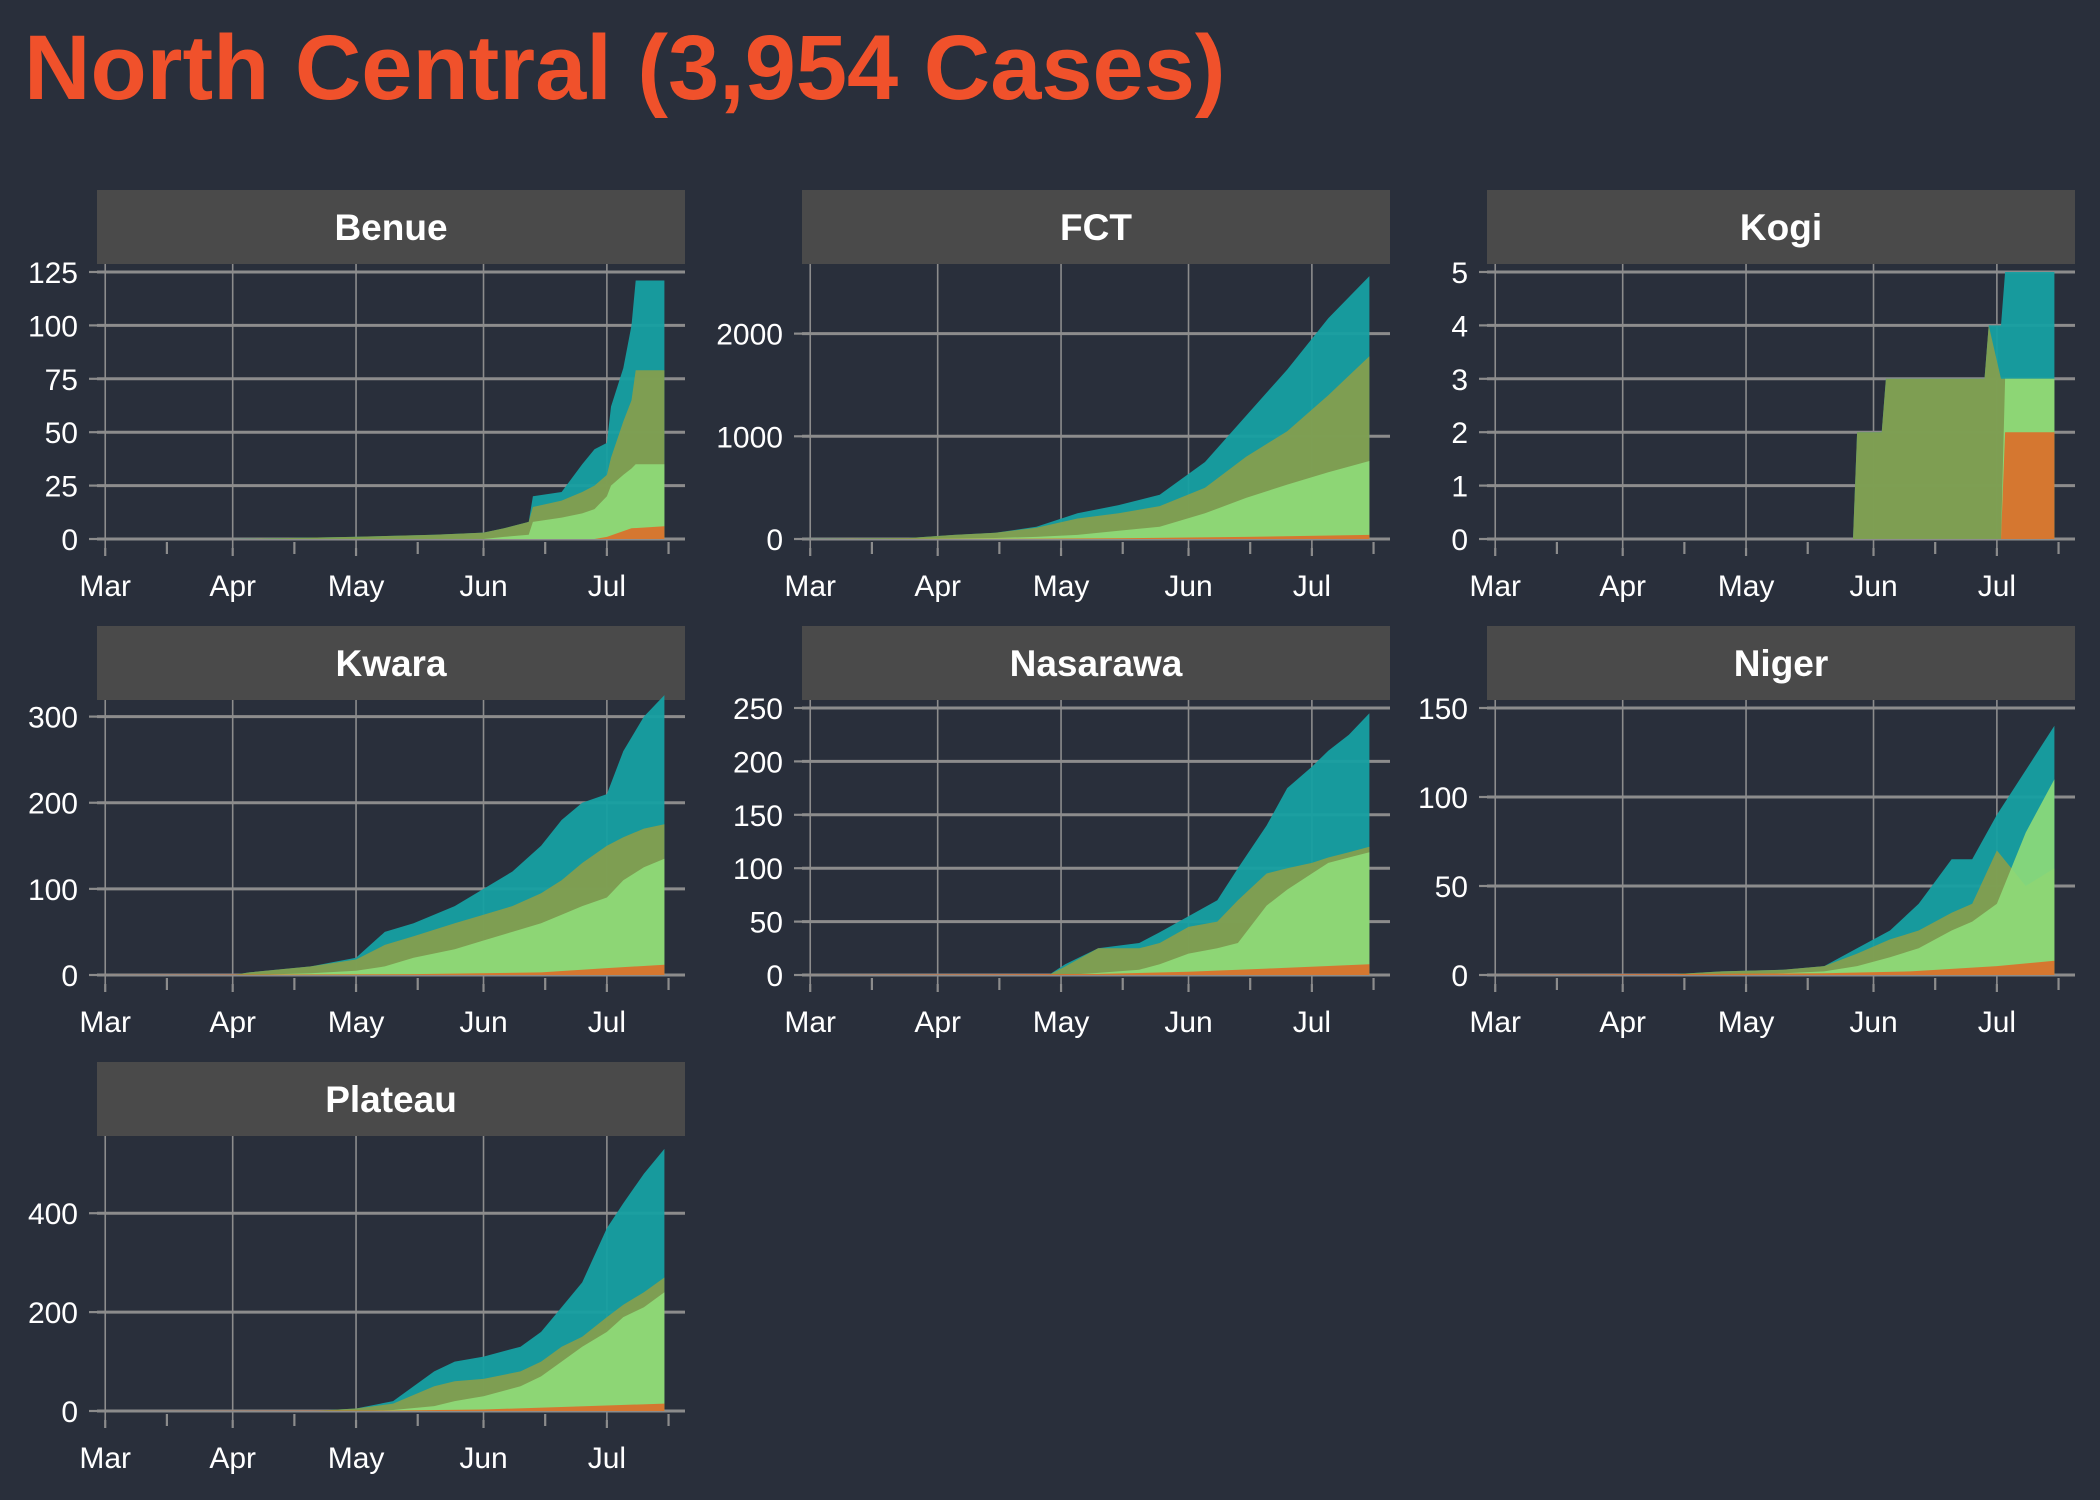 Image resolution: width=2100 pixels, height=1500 pixels. What do you see at coordinates (53, 718) in the screenshot?
I see `y-tick-label: 300` at bounding box center [53, 718].